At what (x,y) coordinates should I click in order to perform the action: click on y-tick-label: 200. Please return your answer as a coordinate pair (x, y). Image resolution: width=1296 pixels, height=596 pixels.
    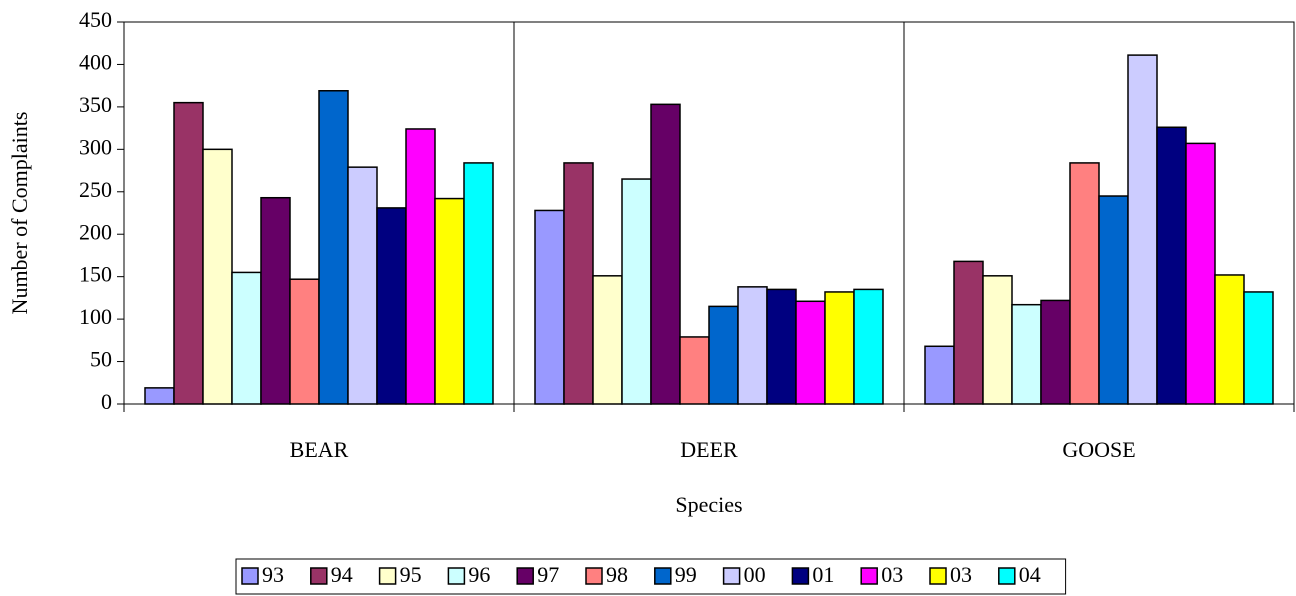
    Looking at the image, I should click on (95, 231).